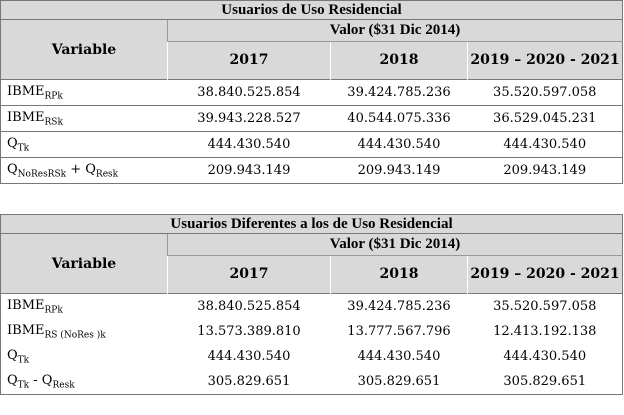  Describe the element at coordinates (249, 331) in the screenshot. I see `value-cell: 13.573.389.810` at that location.